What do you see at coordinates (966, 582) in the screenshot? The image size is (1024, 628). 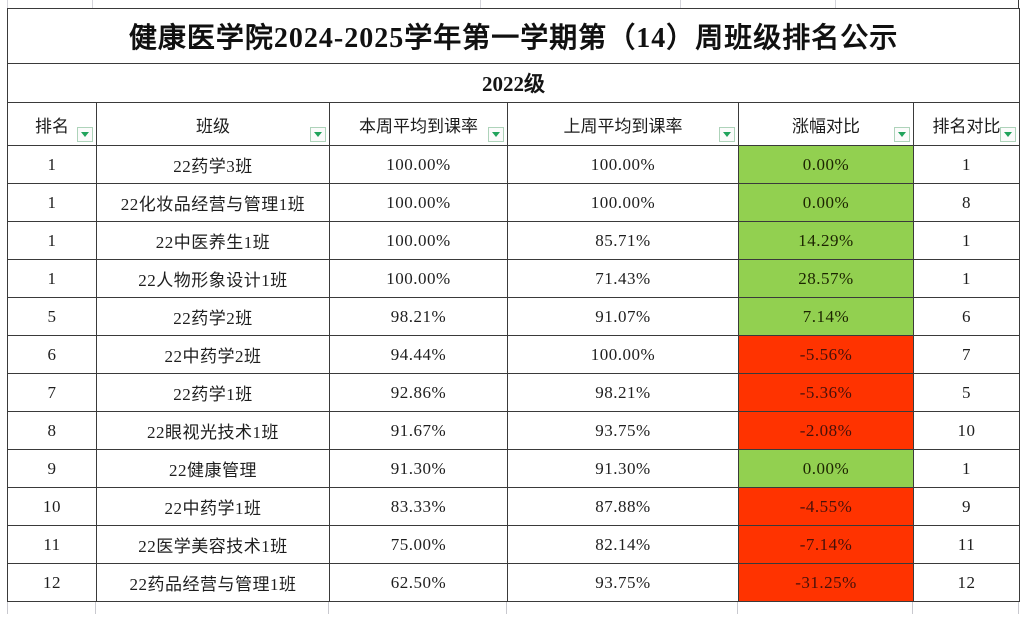 I see `rank-compare-cell: 12` at bounding box center [966, 582].